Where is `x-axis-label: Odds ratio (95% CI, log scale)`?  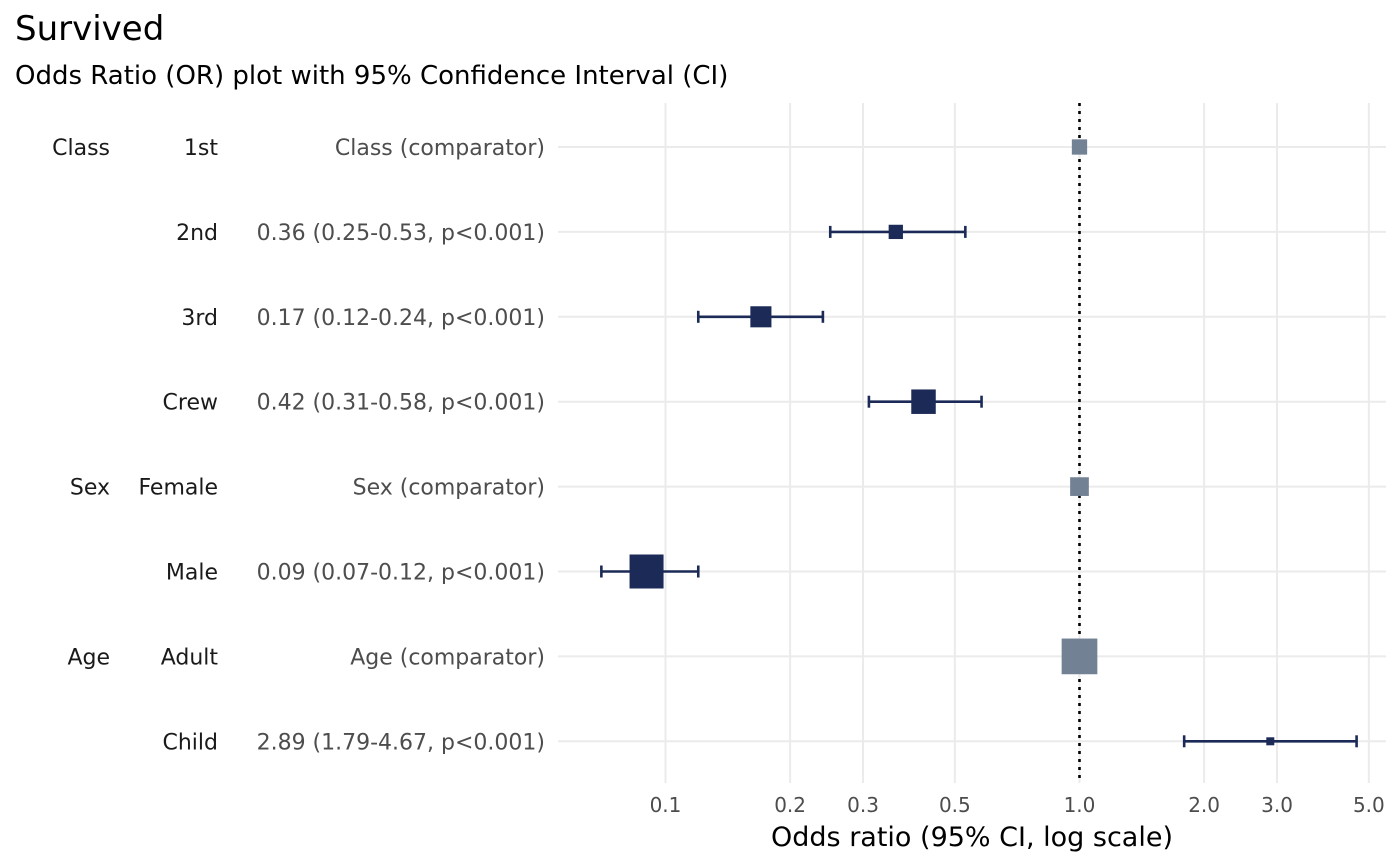
x-axis-label: Odds ratio (95% CI, log scale) is located at coordinates (972, 837).